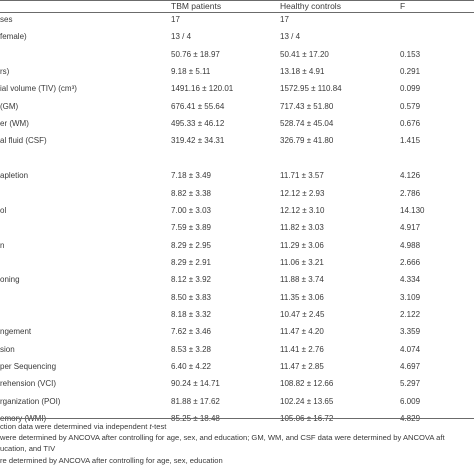 Image resolution: width=474 pixels, height=474 pixels. Describe the element at coordinates (150, 426) in the screenshot. I see `footnote-italic: t` at that location.